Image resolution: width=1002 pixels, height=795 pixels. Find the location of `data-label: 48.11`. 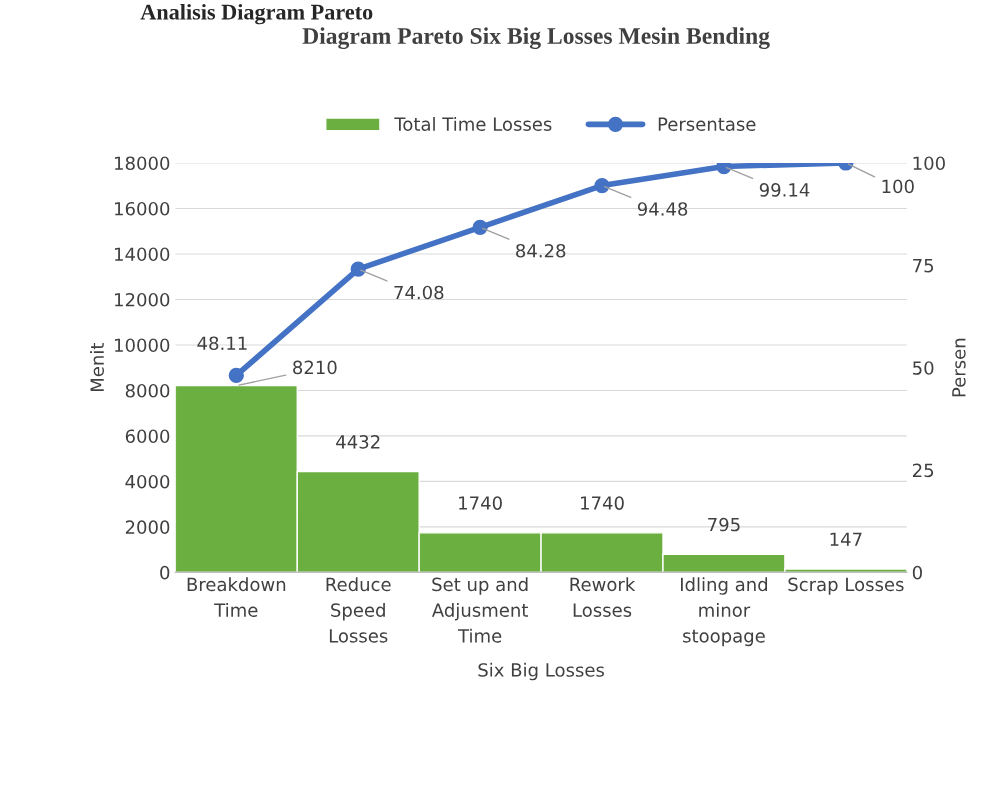

data-label: 48.11 is located at coordinates (222, 343).